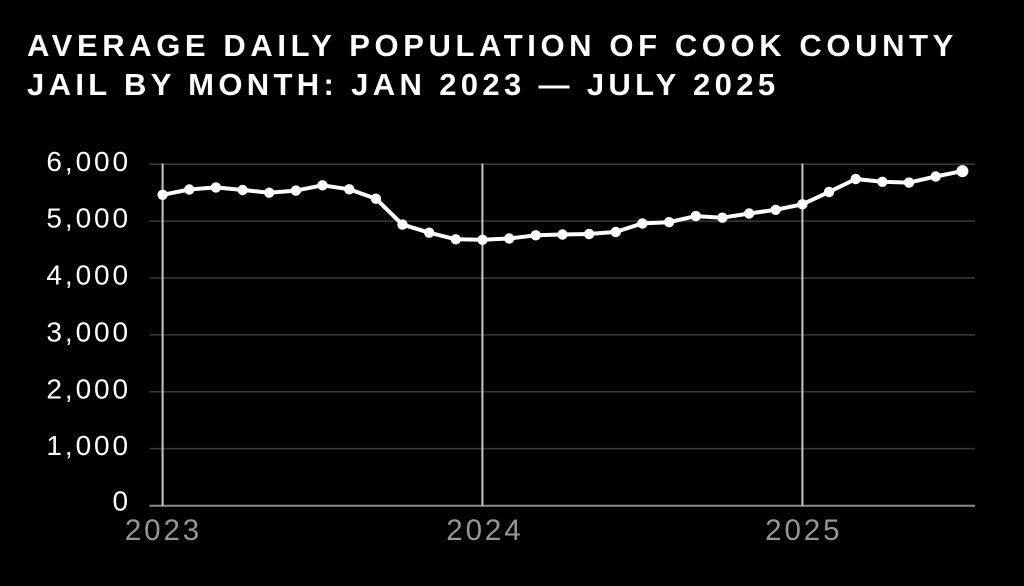 The width and height of the screenshot is (1024, 586). I want to click on svg-text:JAIL BY MONTH: JAN 2023 — JULY: JAIL BY MONTH: JAN 2023 — JULY 2025, so click(403, 84).